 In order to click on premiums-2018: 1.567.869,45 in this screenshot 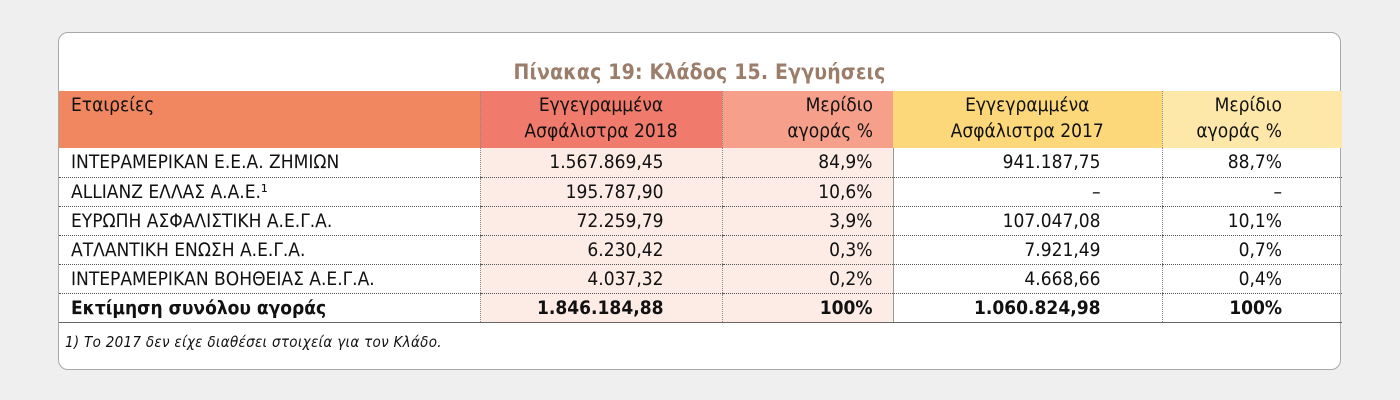, I will do `click(600, 163)`.